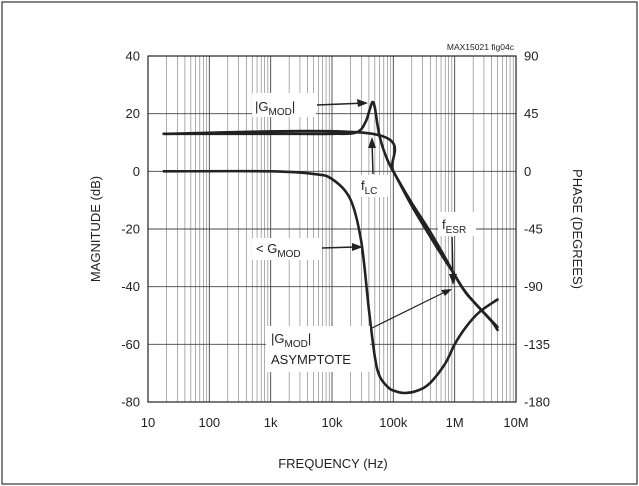 The image size is (639, 486). What do you see at coordinates (456, 230) in the screenshot?
I see `label-fesr-sub: ESR` at bounding box center [456, 230].